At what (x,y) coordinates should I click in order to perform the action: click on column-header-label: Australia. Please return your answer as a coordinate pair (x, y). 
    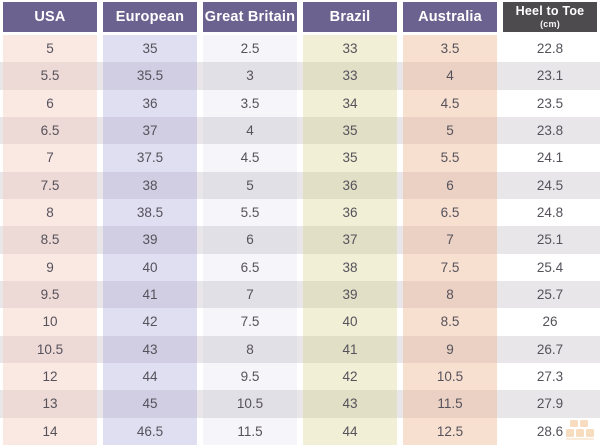
    Looking at the image, I should click on (450, 16).